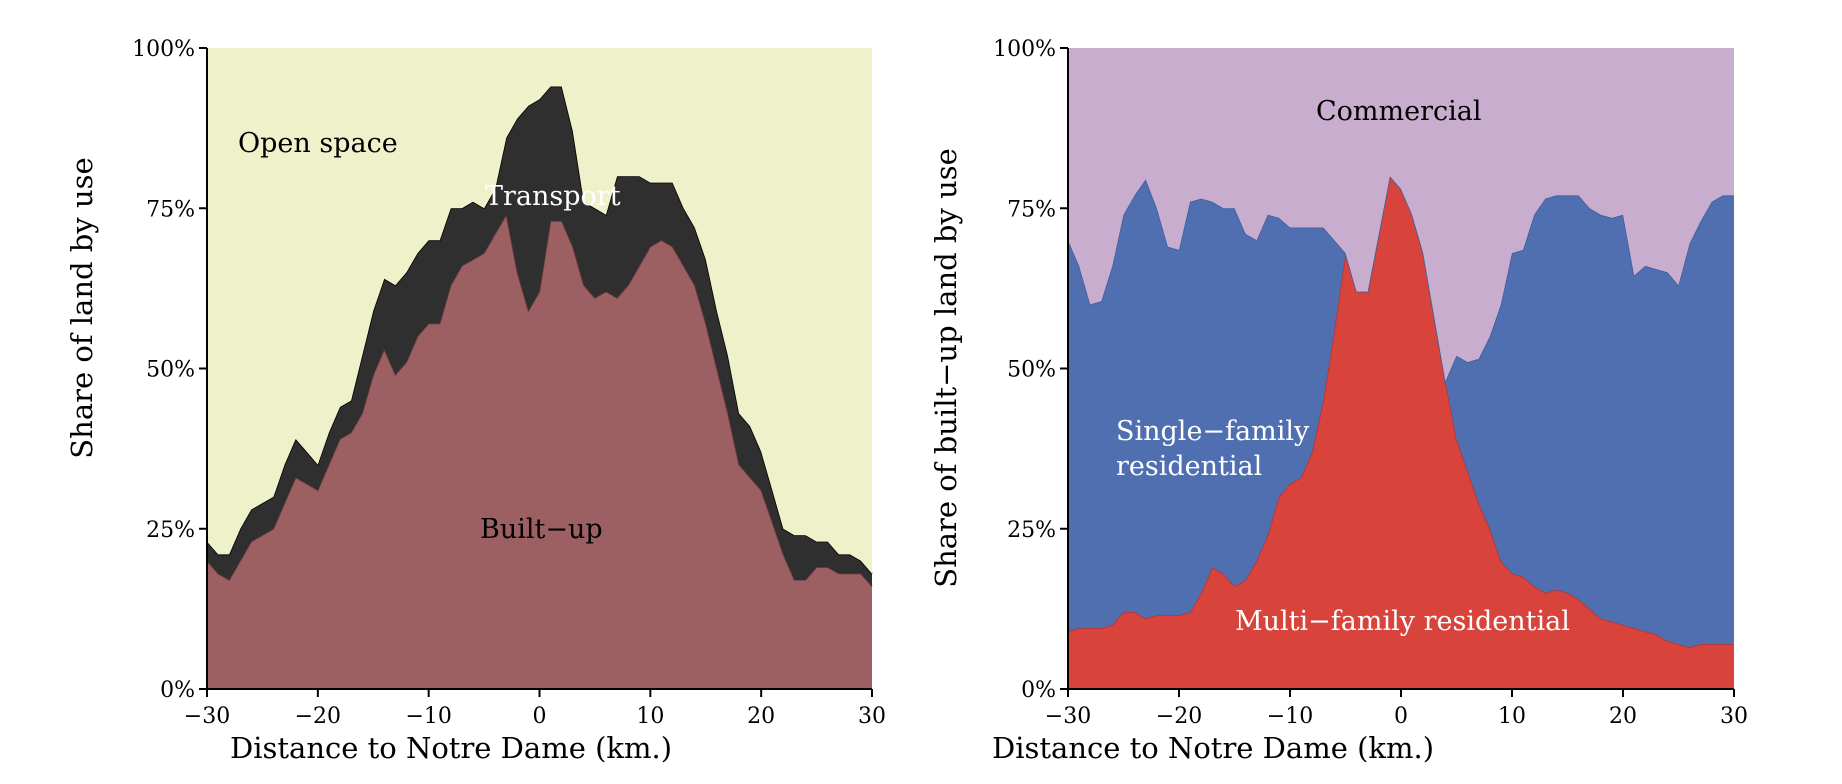  Describe the element at coordinates (170, 530) in the screenshot. I see `land-use-y-tick-label: 25%` at that location.